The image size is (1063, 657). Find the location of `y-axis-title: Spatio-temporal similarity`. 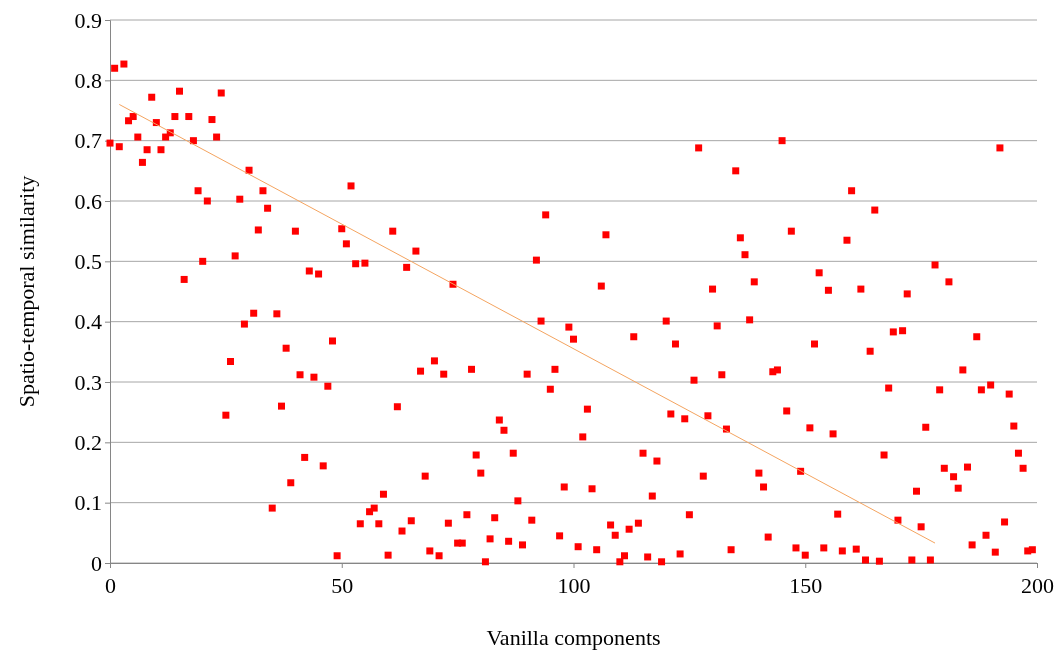

y-axis-title: Spatio-temporal similarity is located at coordinates (26, 291).